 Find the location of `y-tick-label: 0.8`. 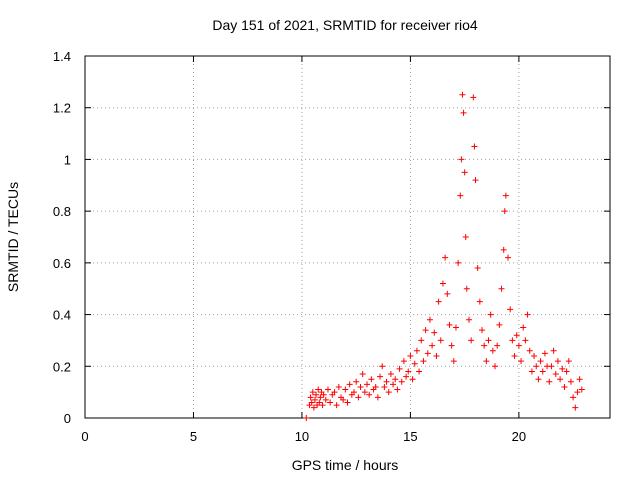

y-tick-label: 0.8 is located at coordinates (62, 211).